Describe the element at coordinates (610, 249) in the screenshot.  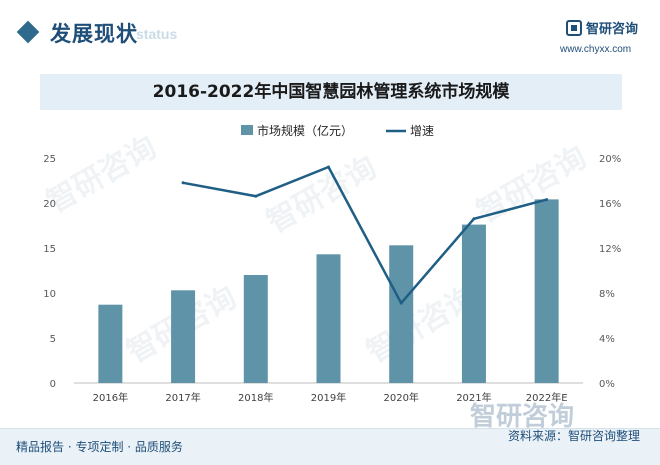
I see `y-right-tick-label: 12%` at that location.